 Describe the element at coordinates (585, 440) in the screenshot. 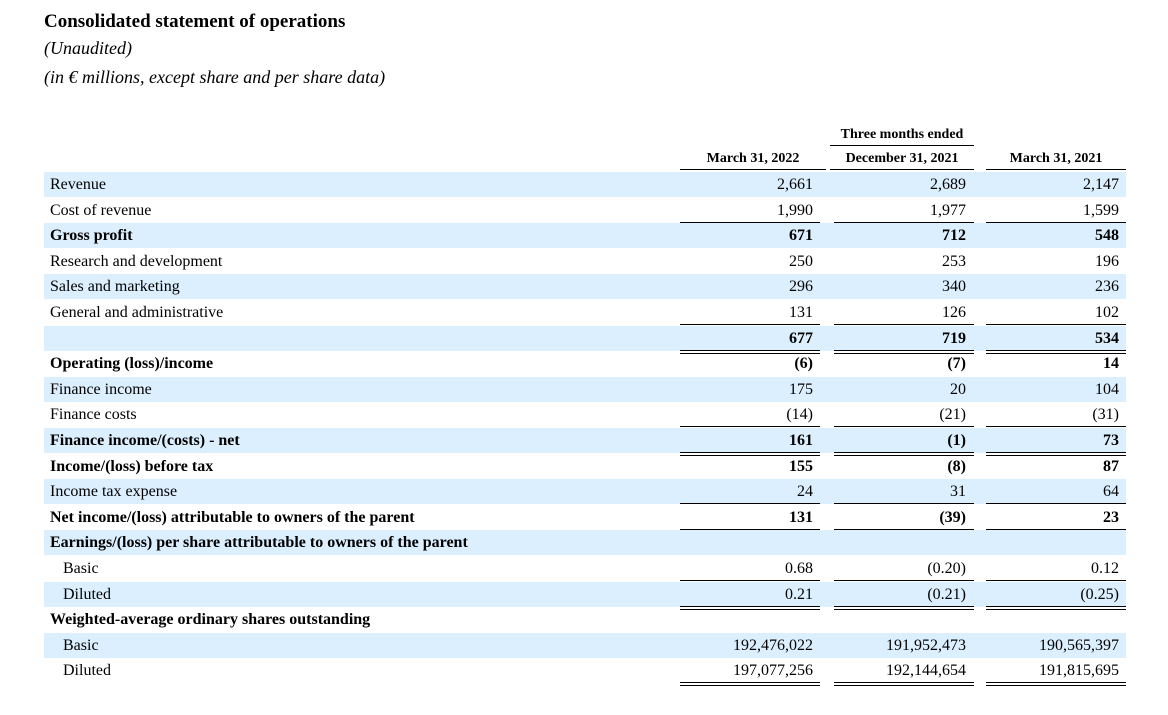

I see `table-row: Finance income/(costs) - net 161 (1) 73` at that location.